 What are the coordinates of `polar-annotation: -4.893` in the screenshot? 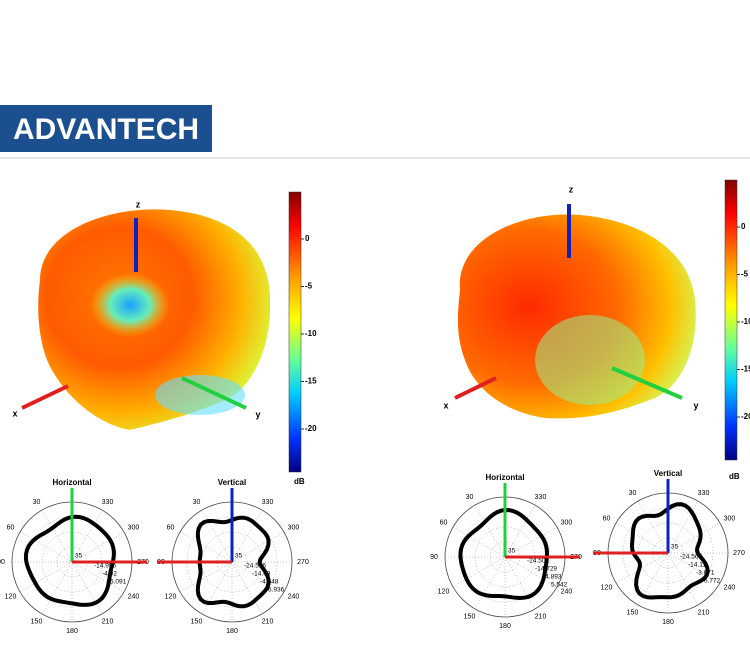 It's located at (552, 577).